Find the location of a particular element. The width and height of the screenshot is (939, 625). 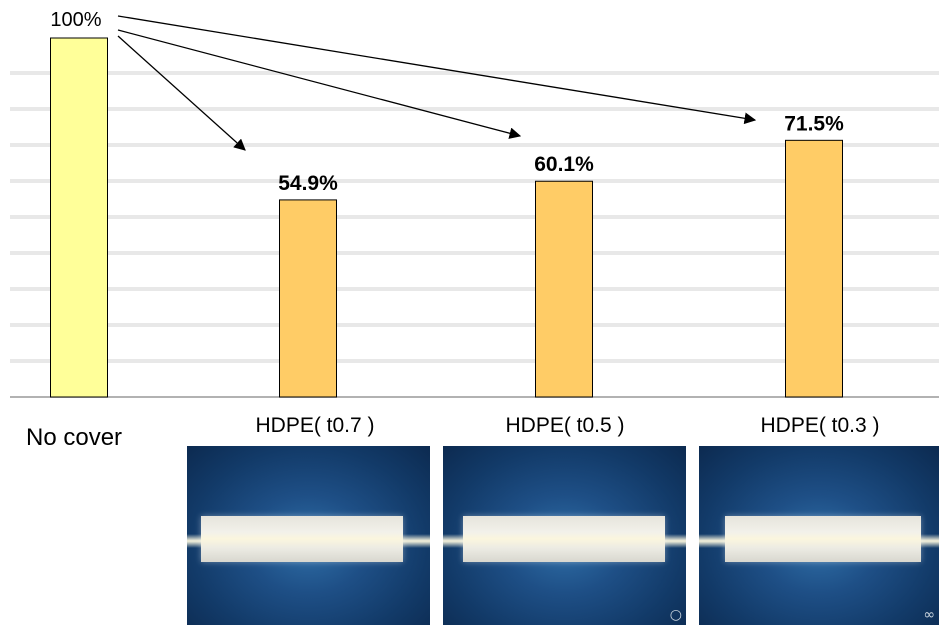

photo-hdpe-t03: ∞ is located at coordinates (819, 535).